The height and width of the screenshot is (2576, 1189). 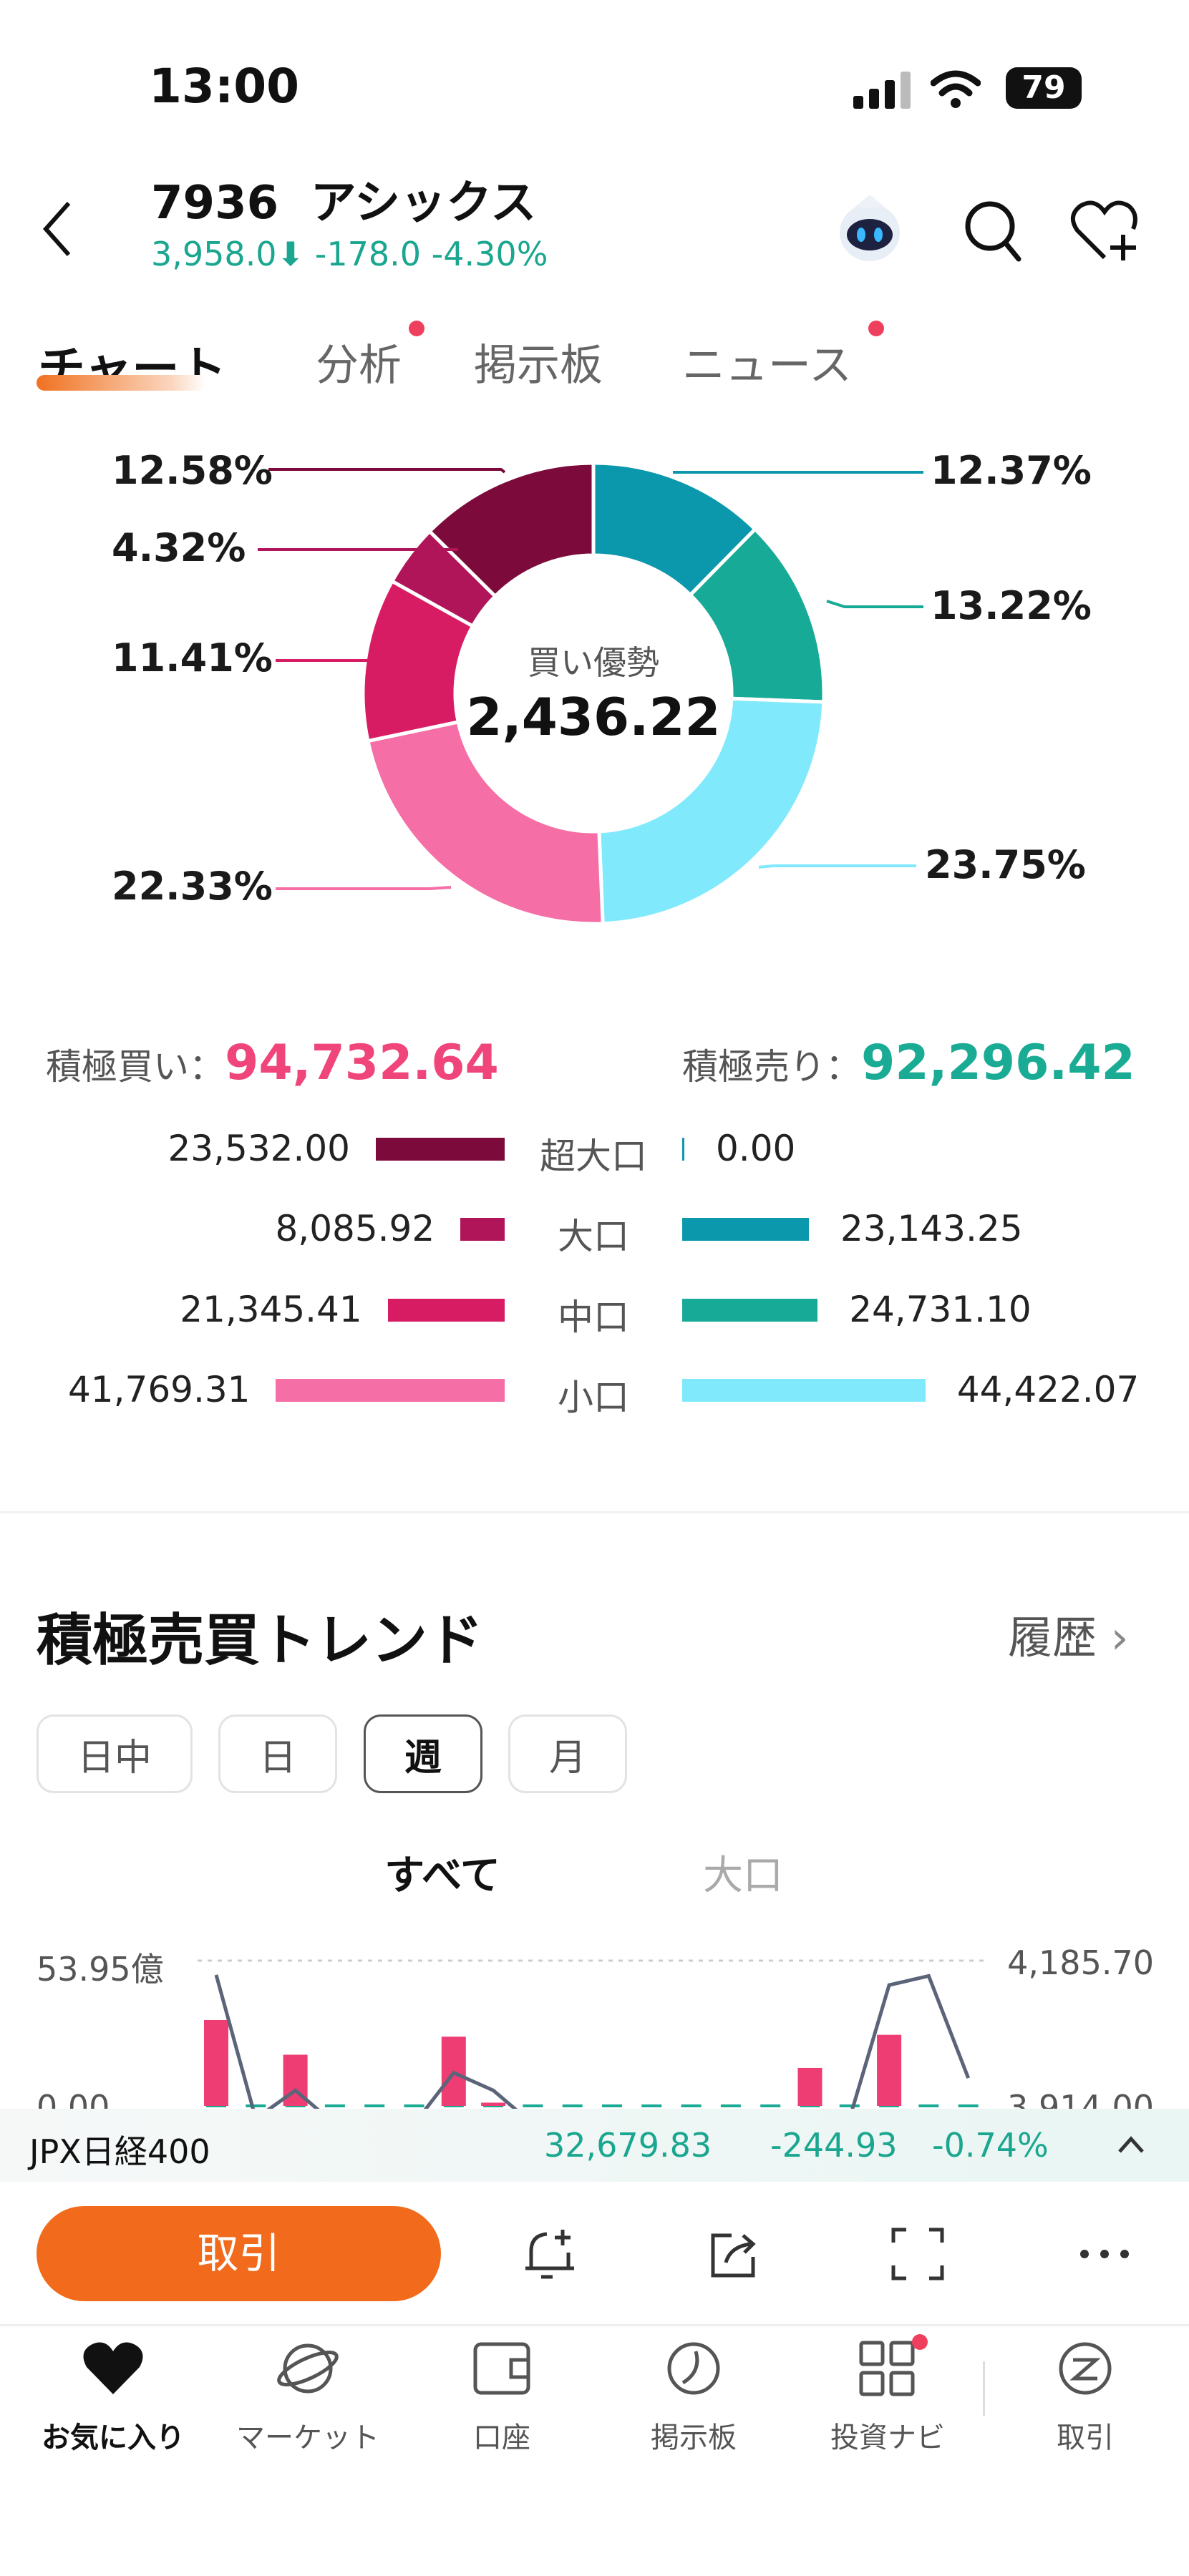 I want to click on nav-trade: 取引, so click(x=1085, y=2398).